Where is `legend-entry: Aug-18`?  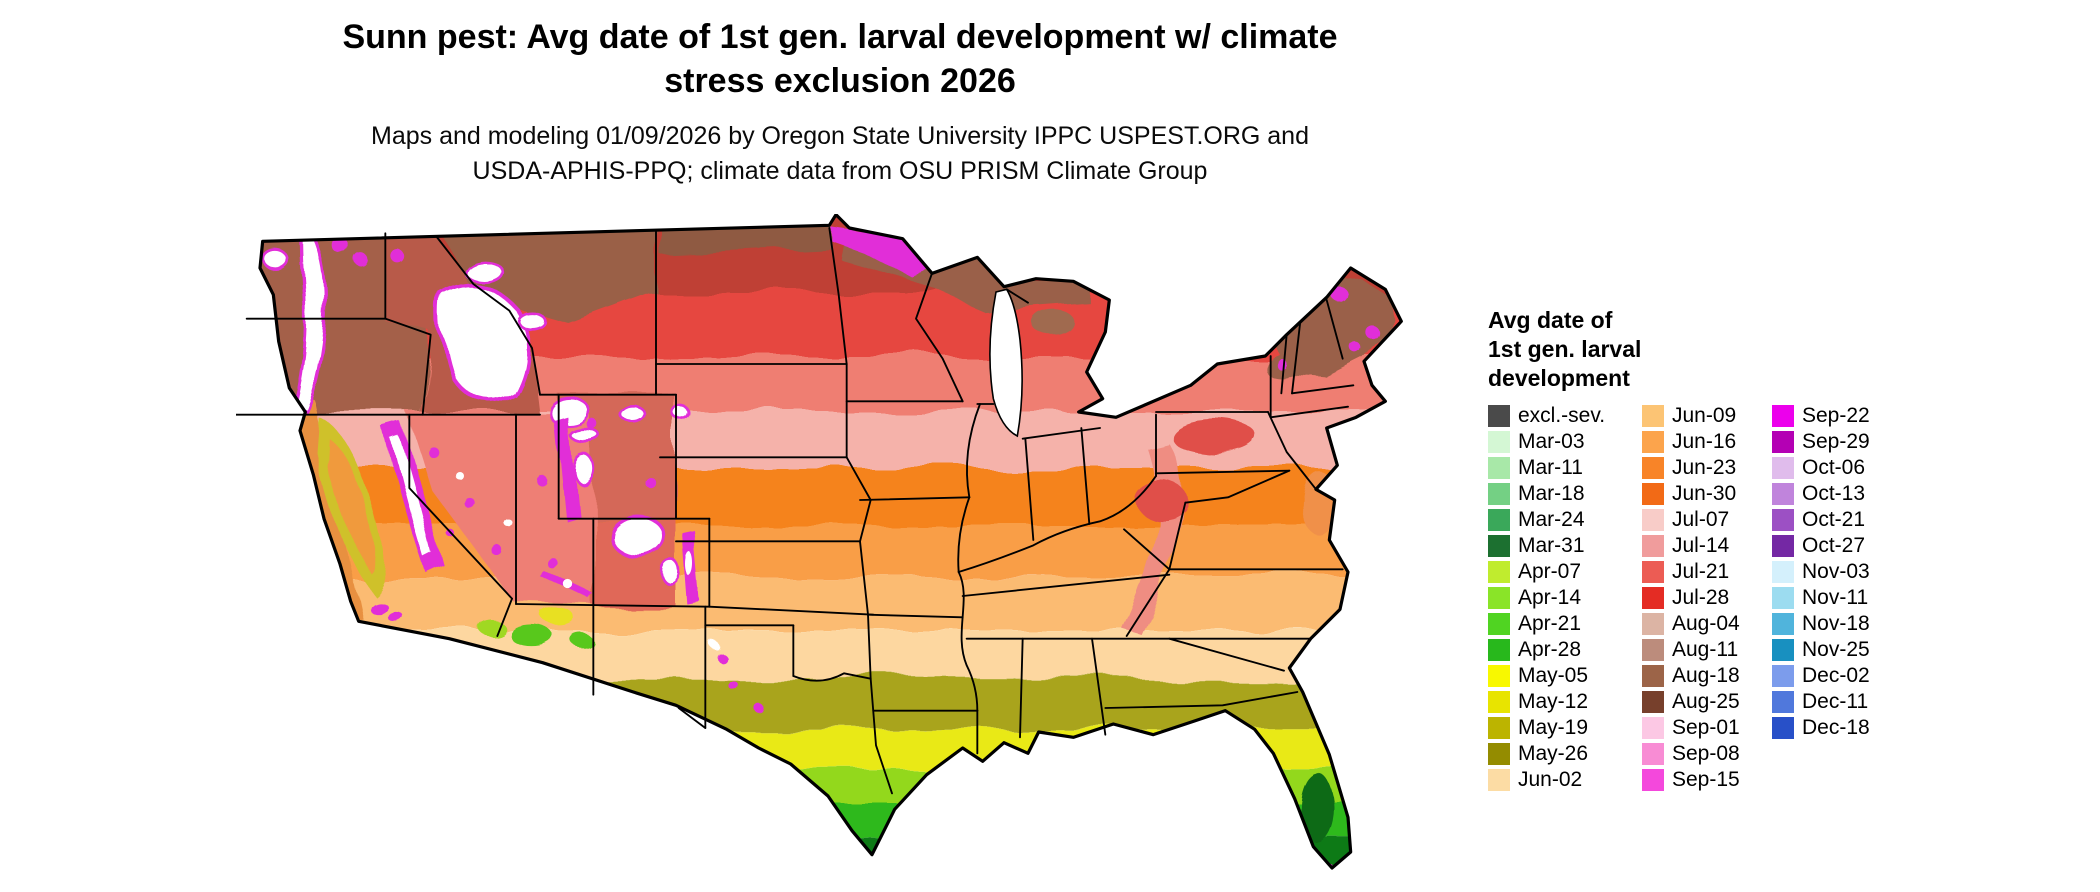
legend-entry: Aug-18 is located at coordinates (1704, 675).